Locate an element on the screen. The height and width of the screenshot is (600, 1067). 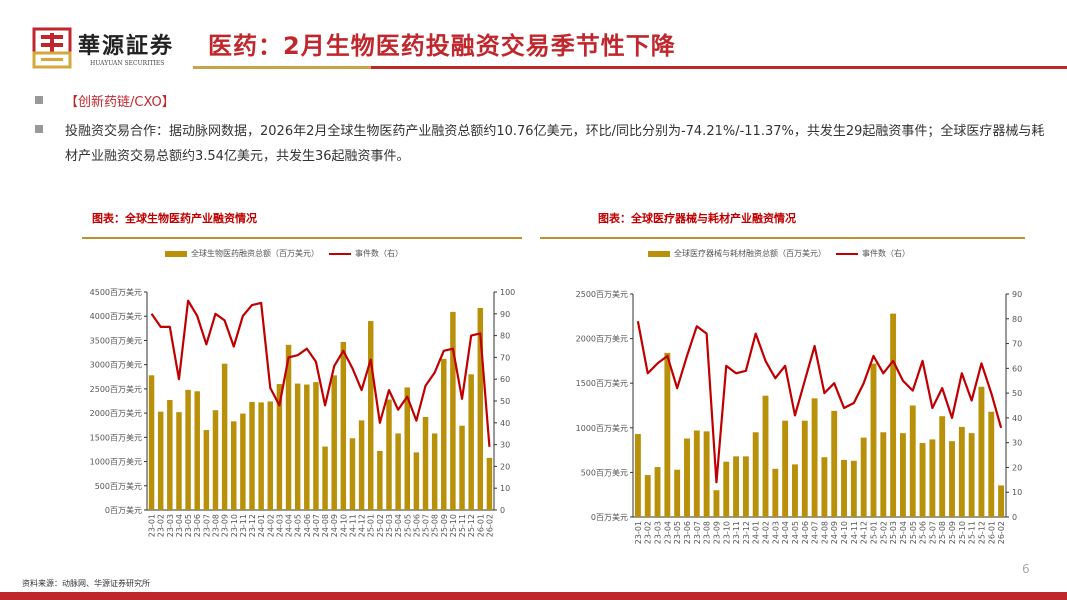
source-note: 资料来源：动脉网、华源证券研究所 is located at coordinates (86, 583).